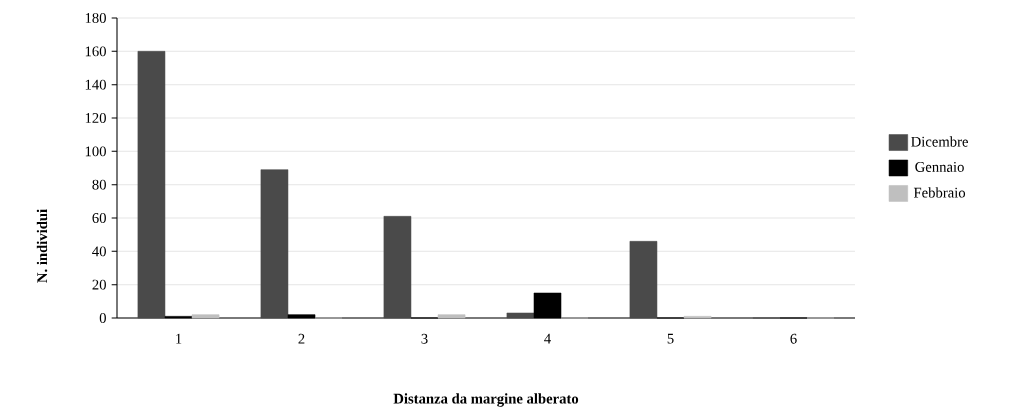  What do you see at coordinates (939, 167) in the screenshot?
I see `legend-label: Gennaio` at bounding box center [939, 167].